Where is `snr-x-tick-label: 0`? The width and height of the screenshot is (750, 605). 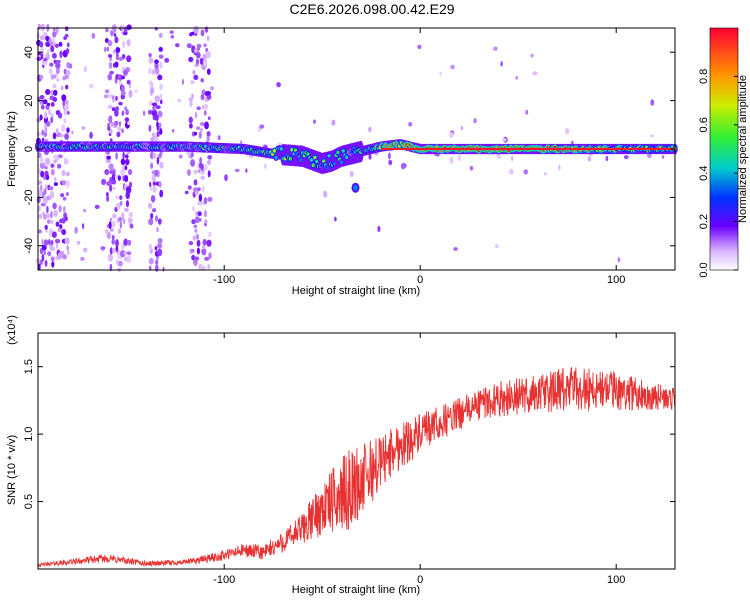 snr-x-tick-label: 0 is located at coordinates (420, 580).